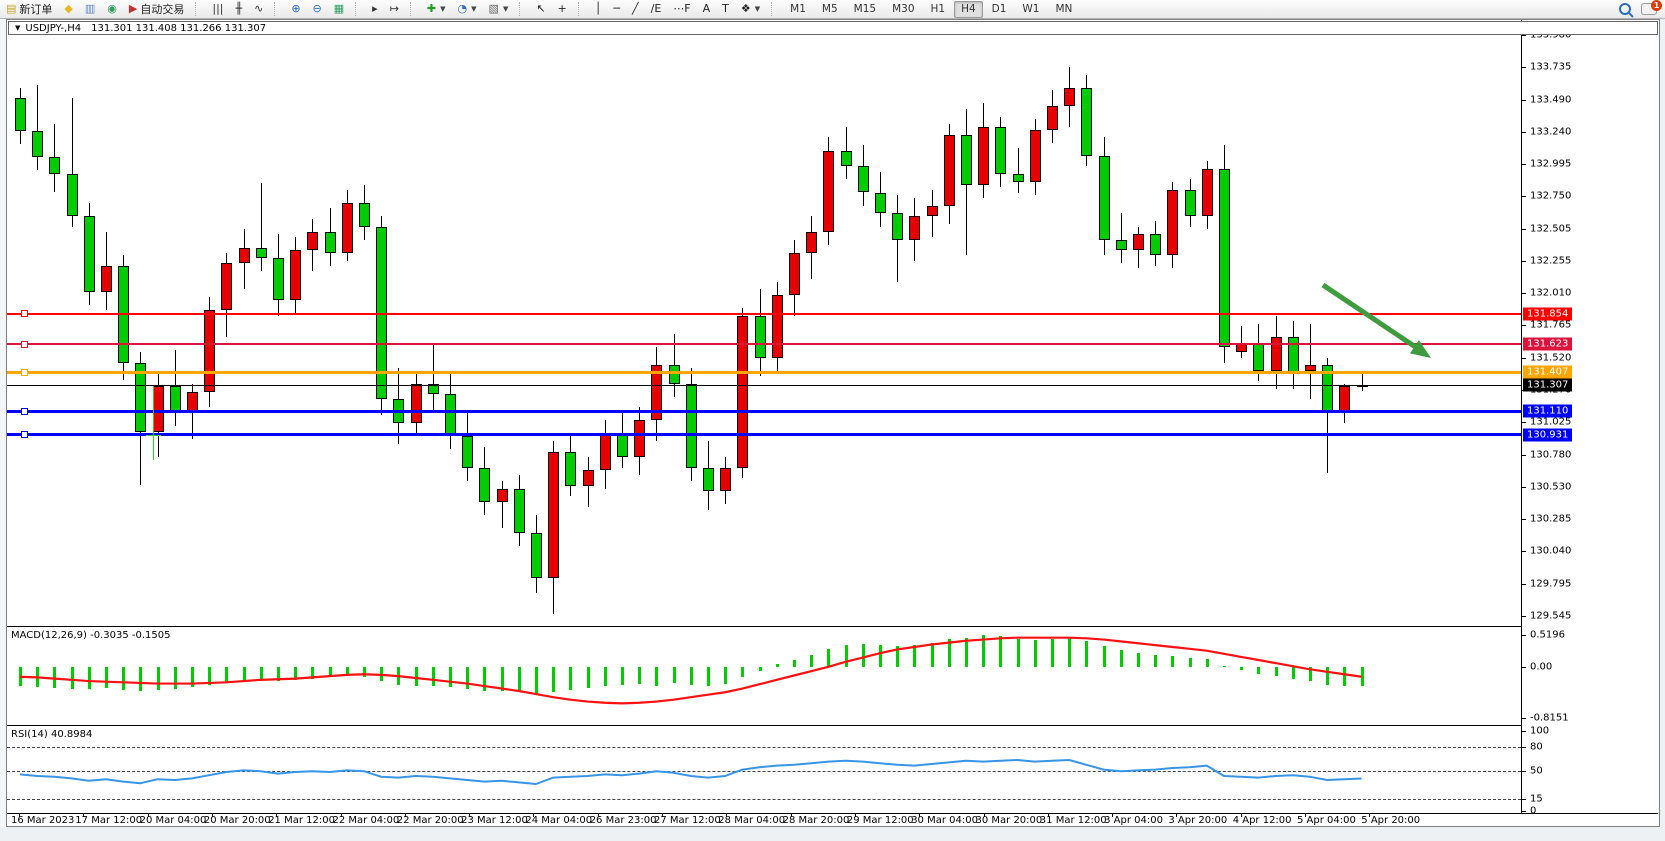 This screenshot has width=1665, height=841. What do you see at coordinates (764, 435) in the screenshot?
I see `hline-130.931` at bounding box center [764, 435].